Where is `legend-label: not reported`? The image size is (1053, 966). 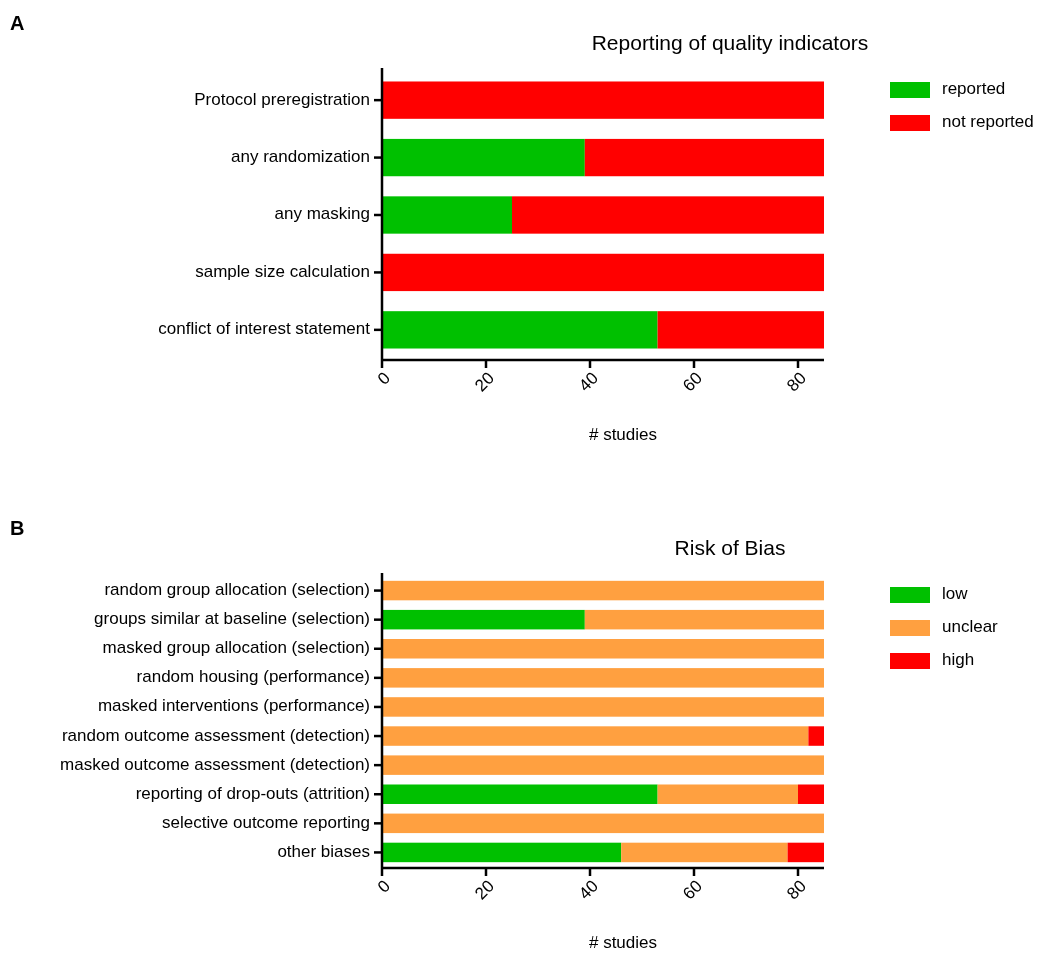
legend-label: not reported is located at coordinates (988, 122).